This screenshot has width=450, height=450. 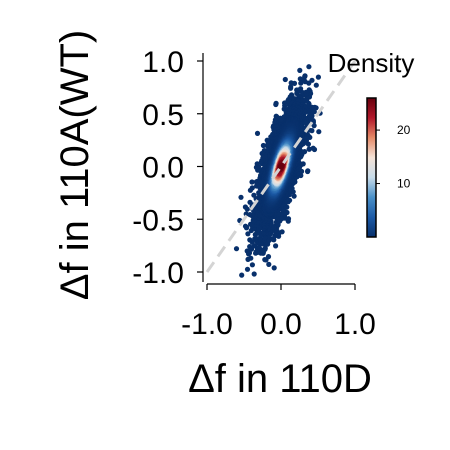 I want to click on x-tick-label: -1.0, so click(x=207, y=324).